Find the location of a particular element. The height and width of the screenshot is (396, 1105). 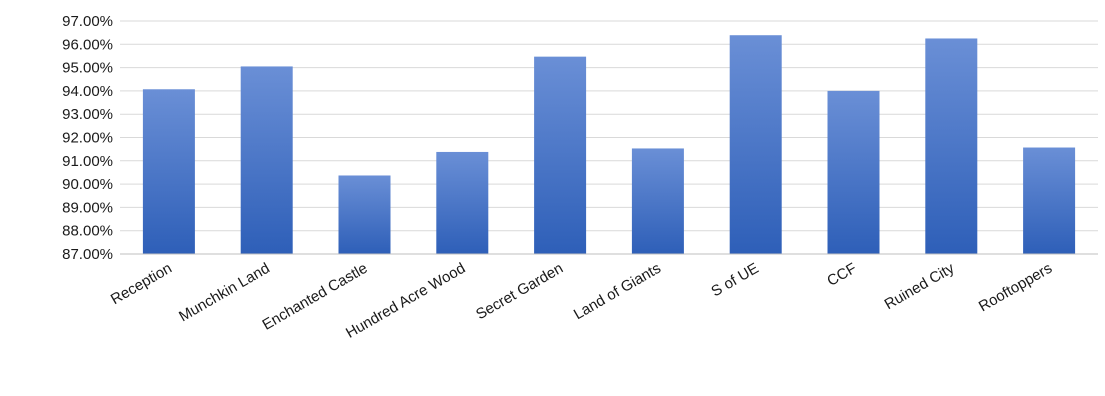

y-tick-label: 95.00% is located at coordinates (87, 68).